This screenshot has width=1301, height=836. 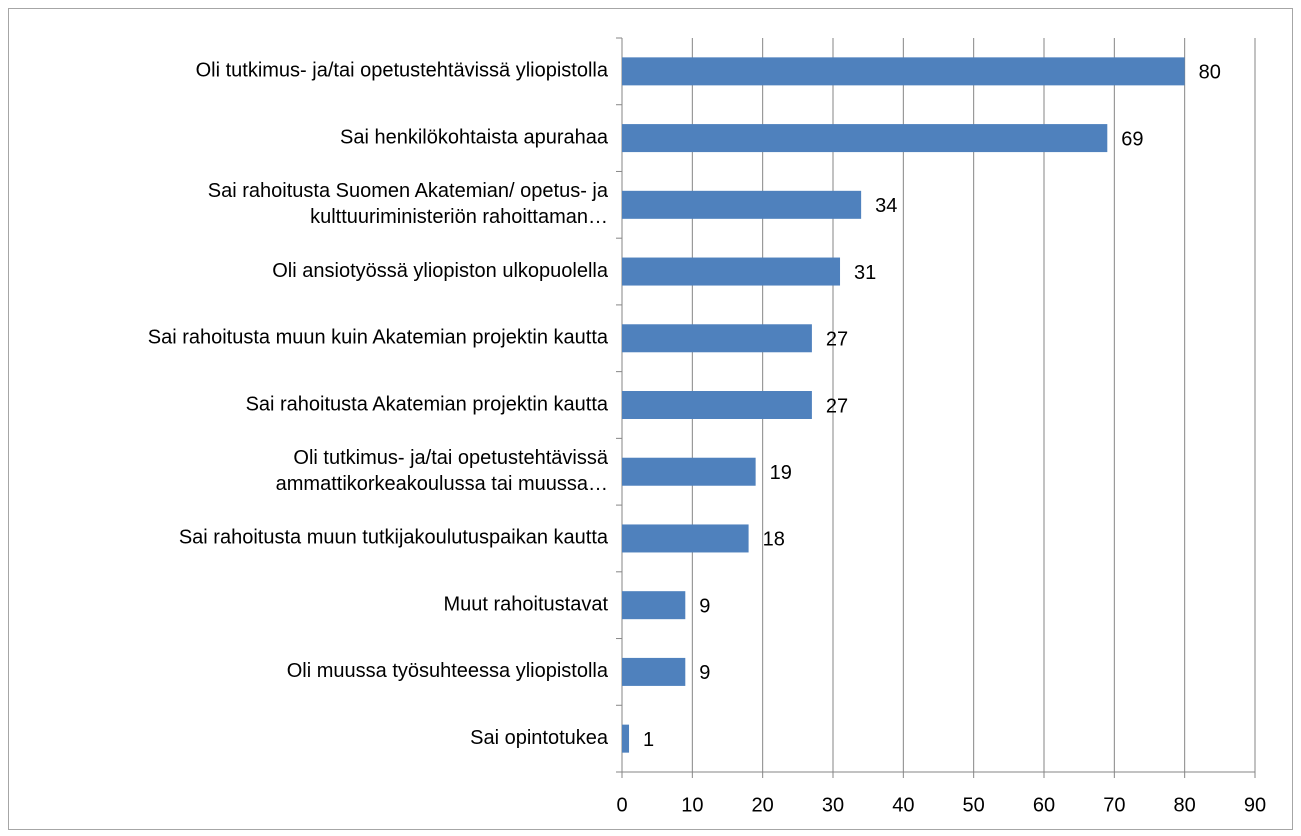 What do you see at coordinates (886, 206) in the screenshot?
I see `data-label: 34` at bounding box center [886, 206].